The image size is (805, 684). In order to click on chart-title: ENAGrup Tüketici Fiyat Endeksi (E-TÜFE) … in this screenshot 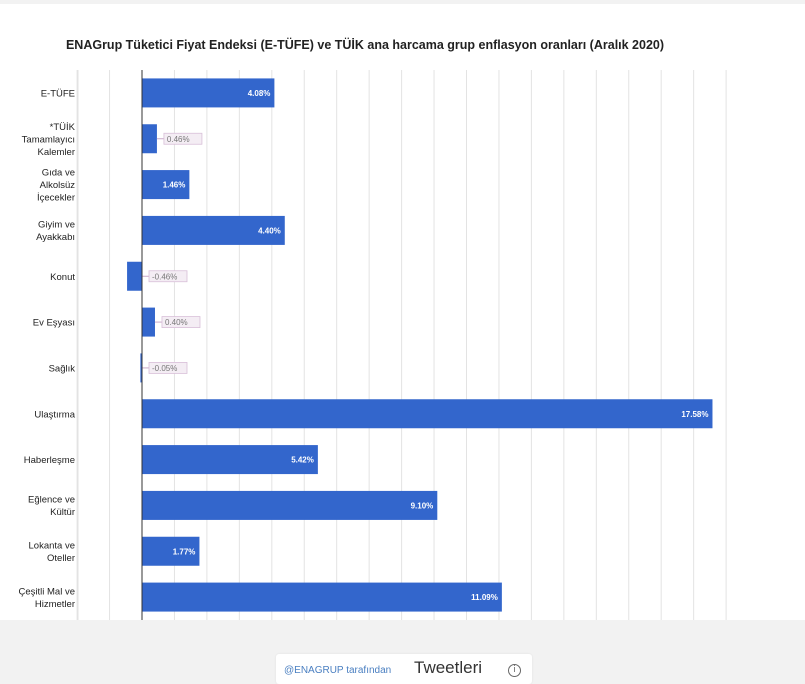, I will do `click(365, 45)`.